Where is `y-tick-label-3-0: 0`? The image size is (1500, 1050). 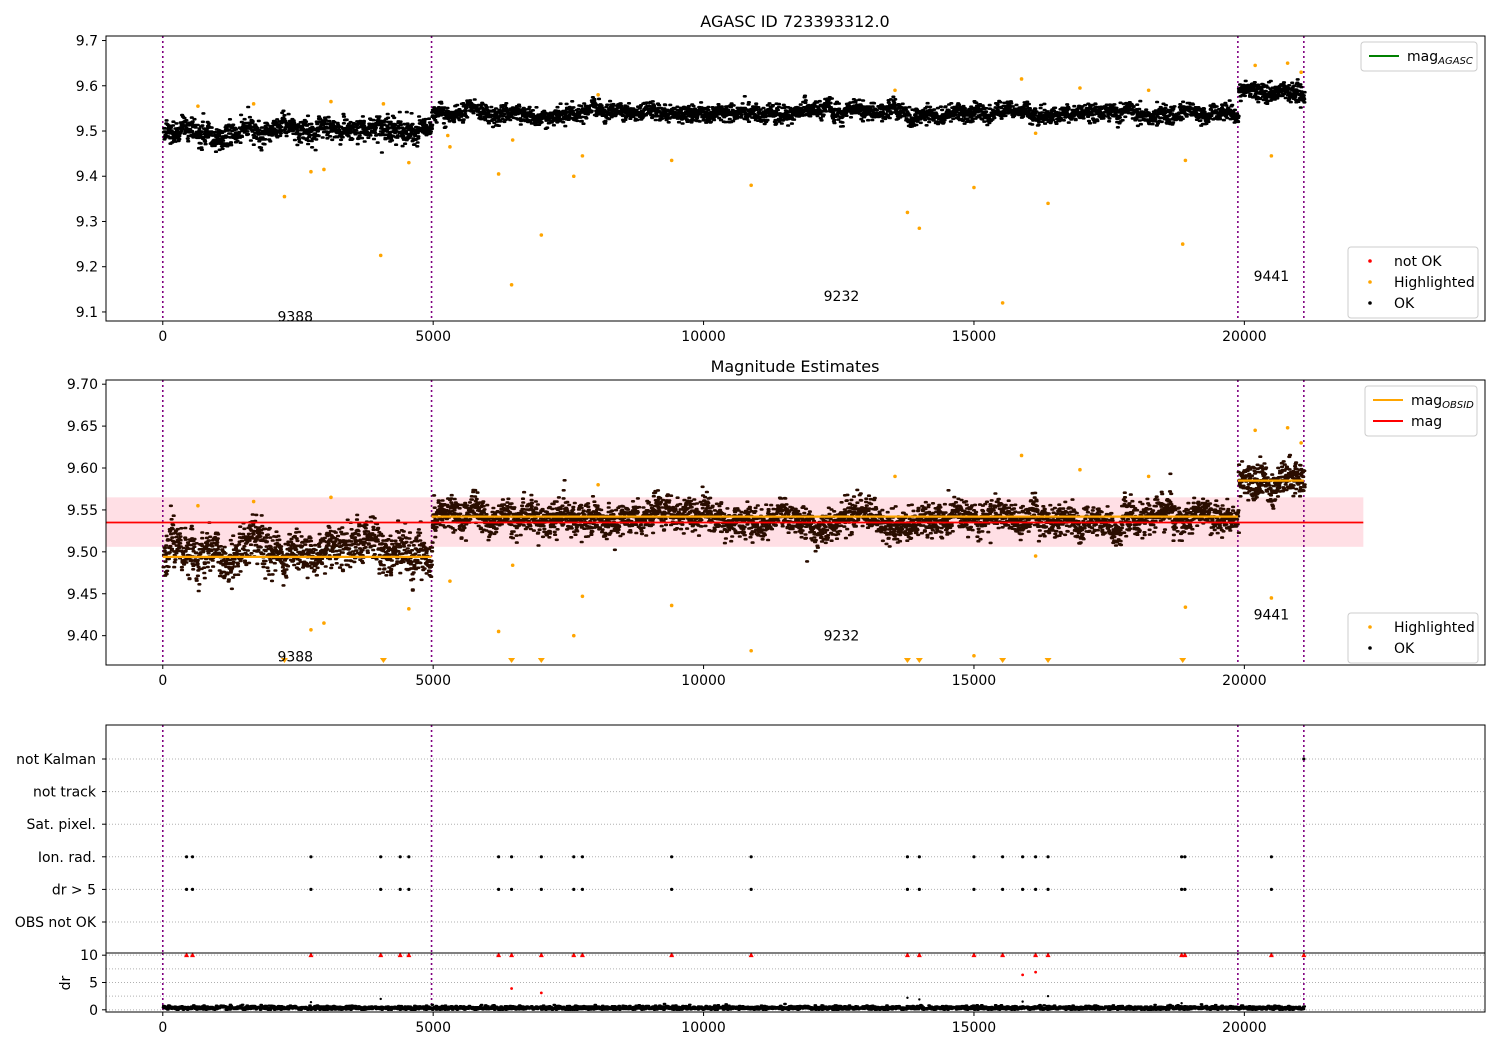 y-tick-label-3-0: 0 is located at coordinates (93, 1011).